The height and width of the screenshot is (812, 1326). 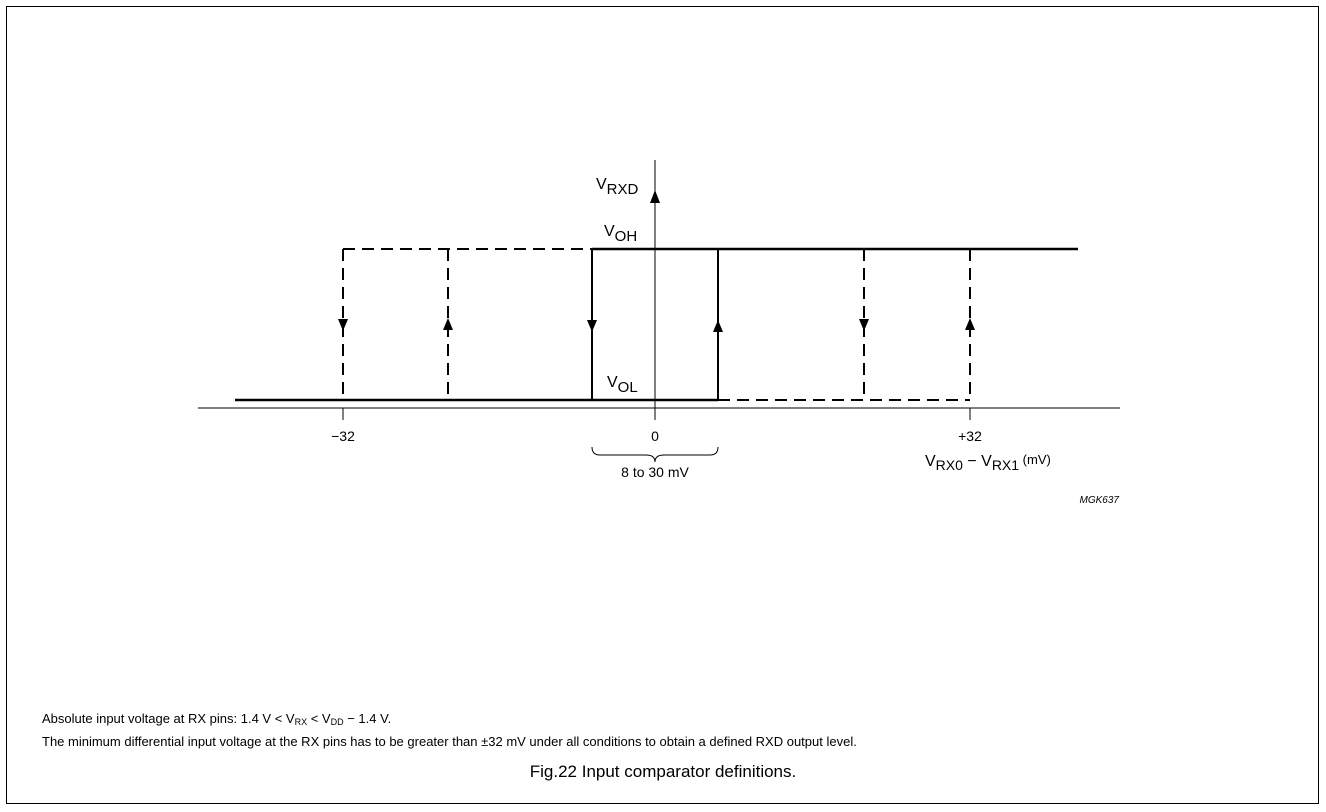 What do you see at coordinates (617, 187) in the screenshot?
I see `y-axis-label: VRXD` at bounding box center [617, 187].